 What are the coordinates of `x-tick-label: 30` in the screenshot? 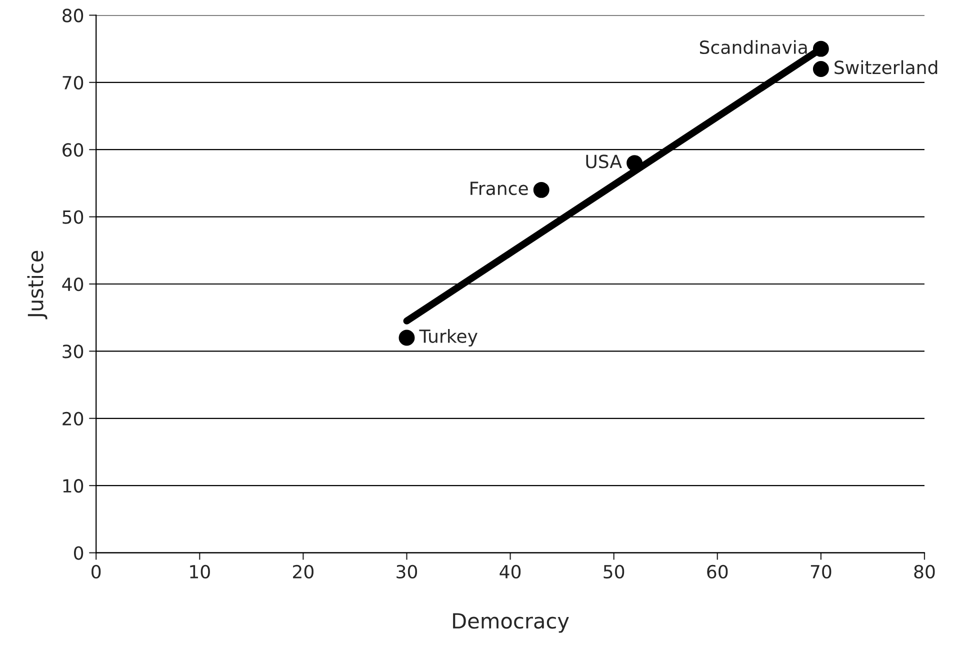 It's located at (407, 571).